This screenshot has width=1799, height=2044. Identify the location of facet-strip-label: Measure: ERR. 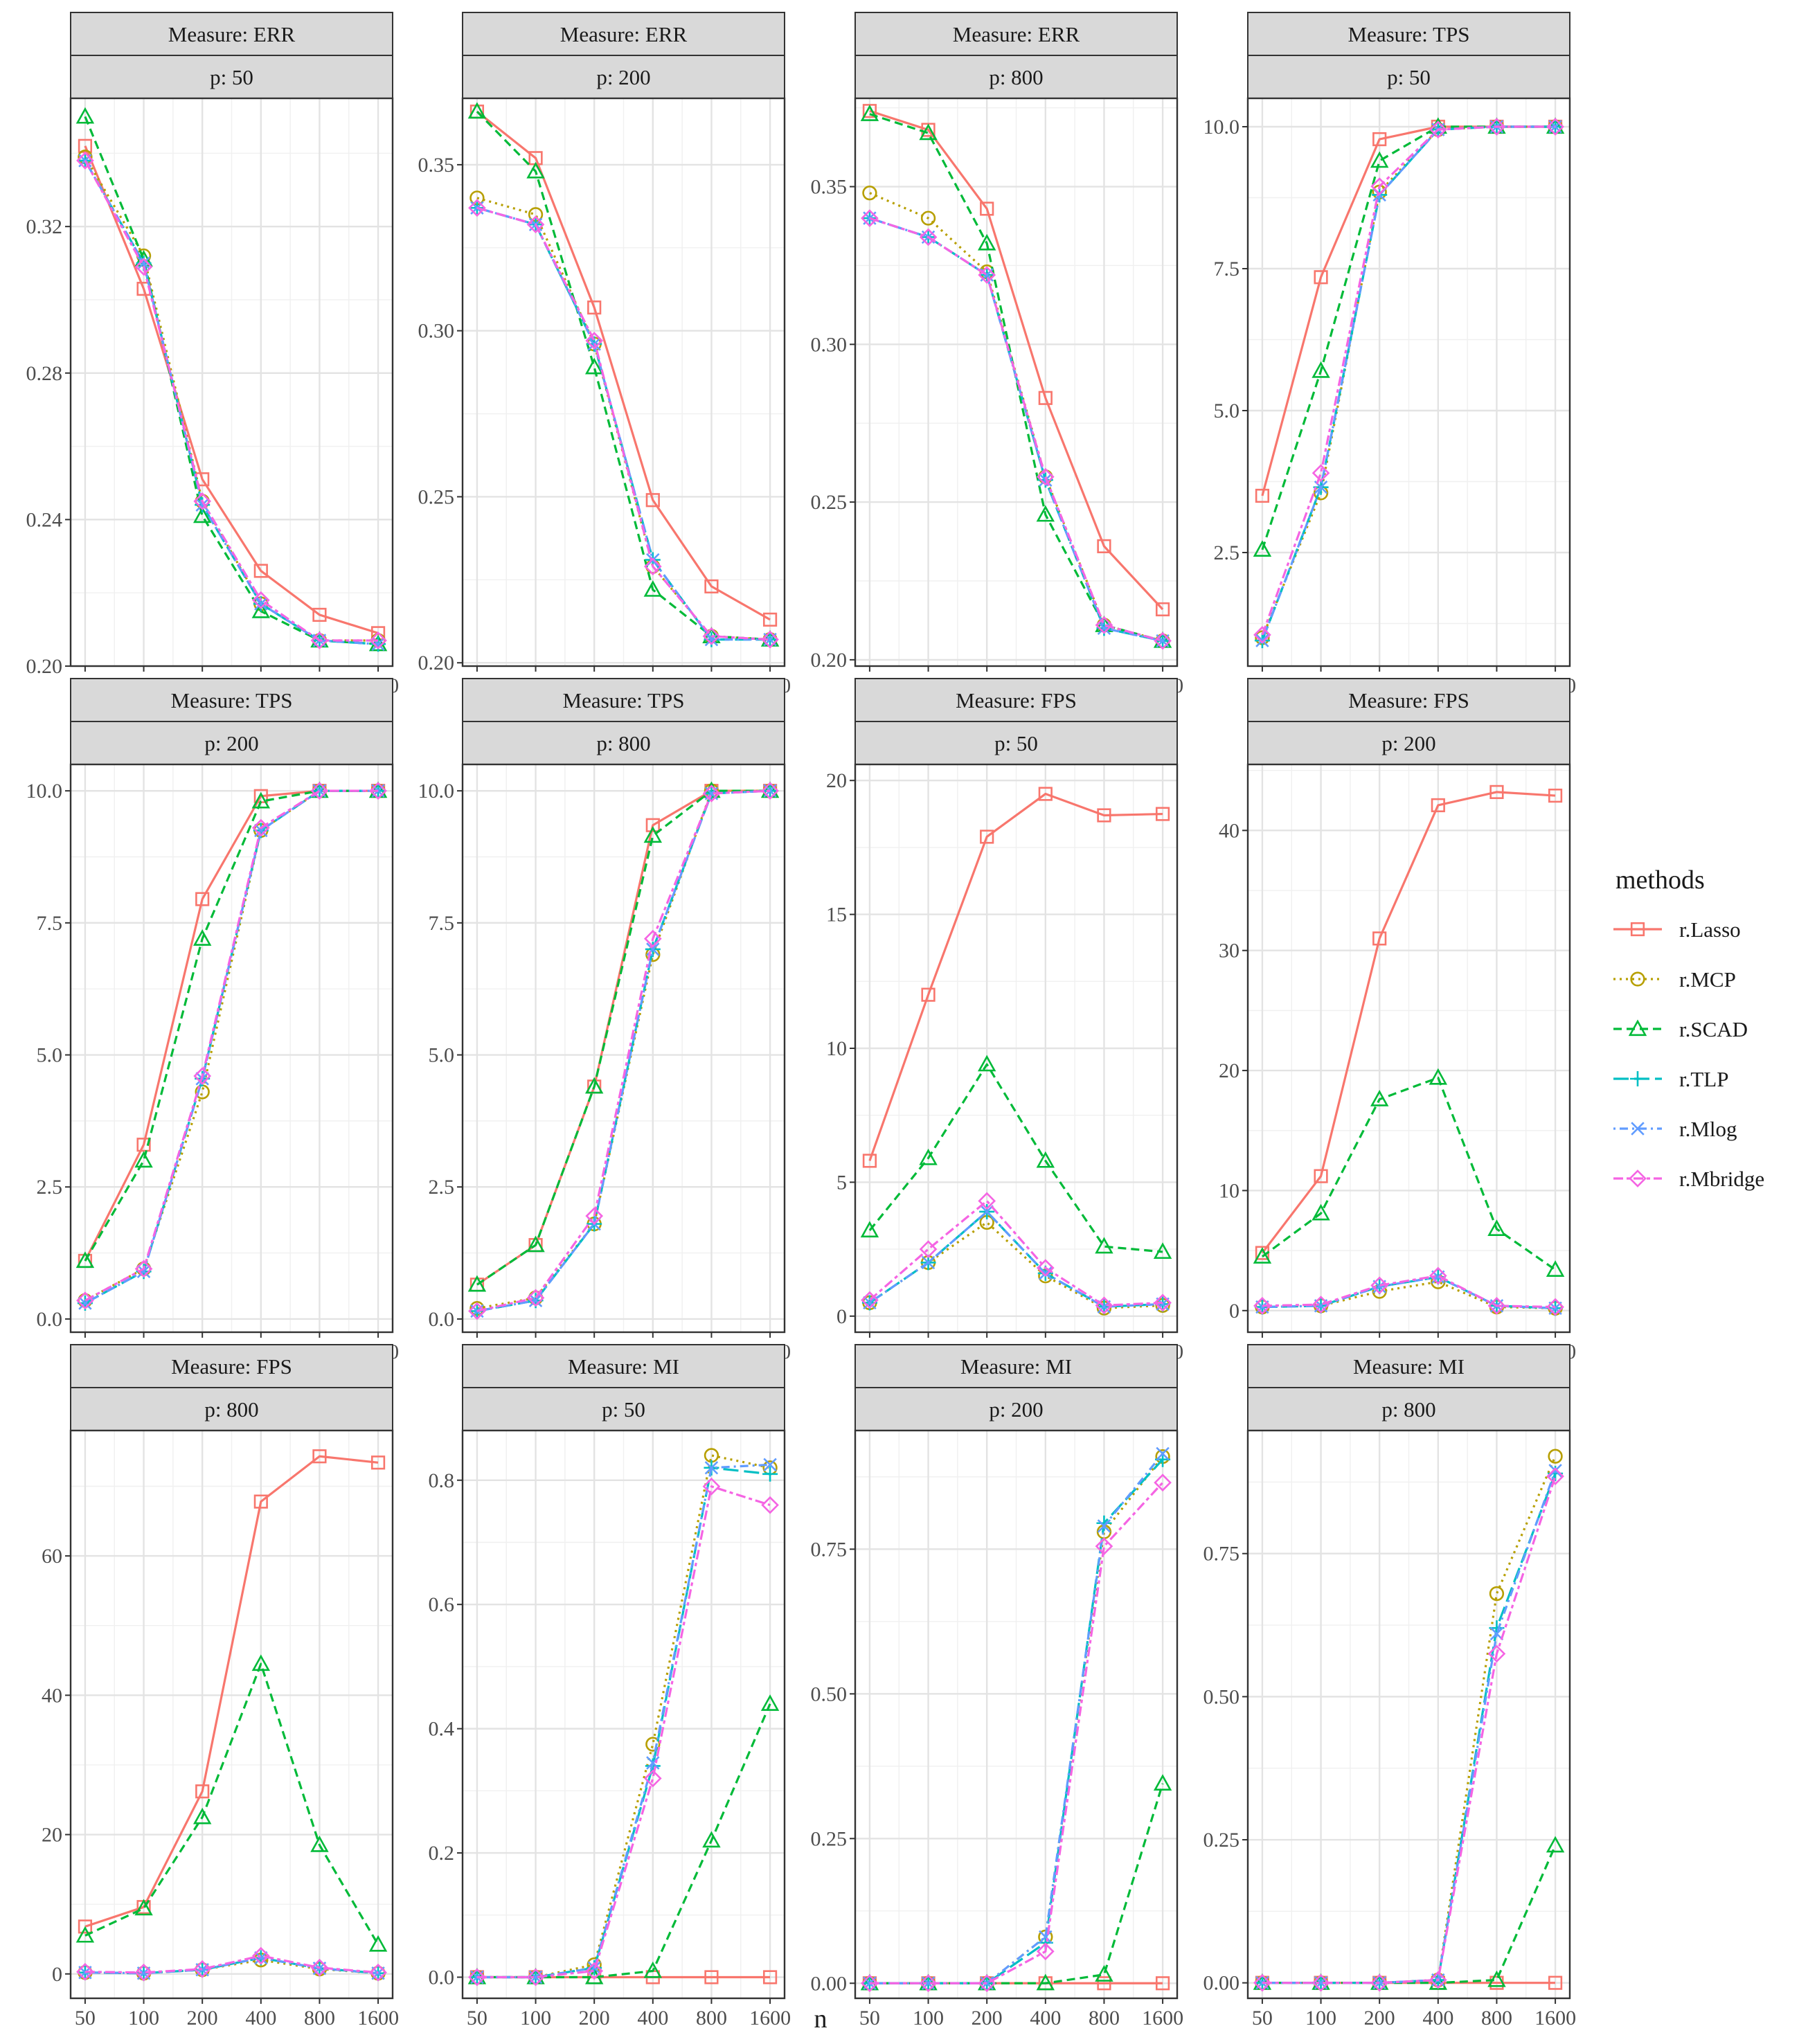
(1017, 34).